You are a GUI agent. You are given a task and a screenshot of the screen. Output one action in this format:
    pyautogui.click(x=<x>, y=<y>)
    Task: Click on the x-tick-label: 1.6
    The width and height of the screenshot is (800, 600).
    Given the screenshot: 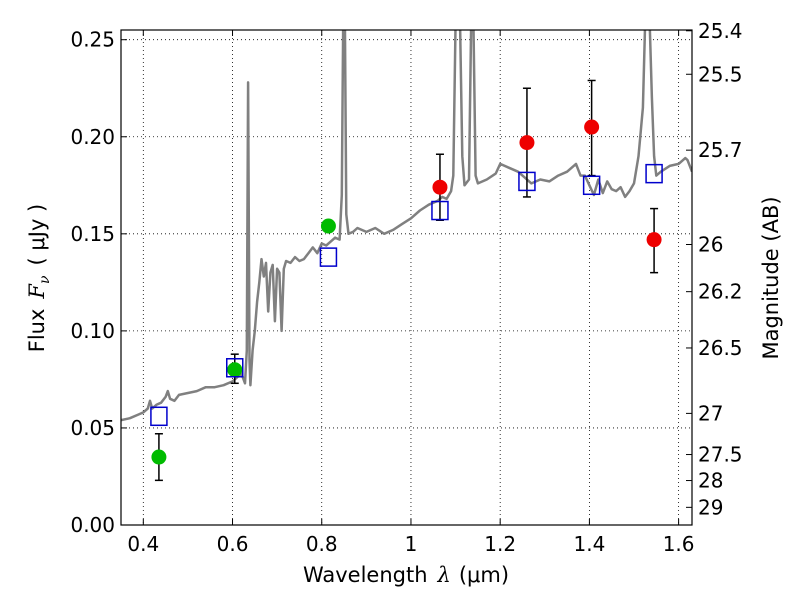 What is the action you would take?
    pyautogui.click(x=679, y=544)
    